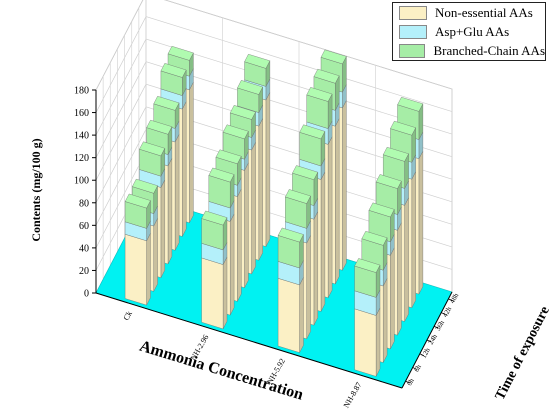 The image size is (550, 420). I want to click on bar-NH-2.96-0h-s0-front, so click(212, 293).